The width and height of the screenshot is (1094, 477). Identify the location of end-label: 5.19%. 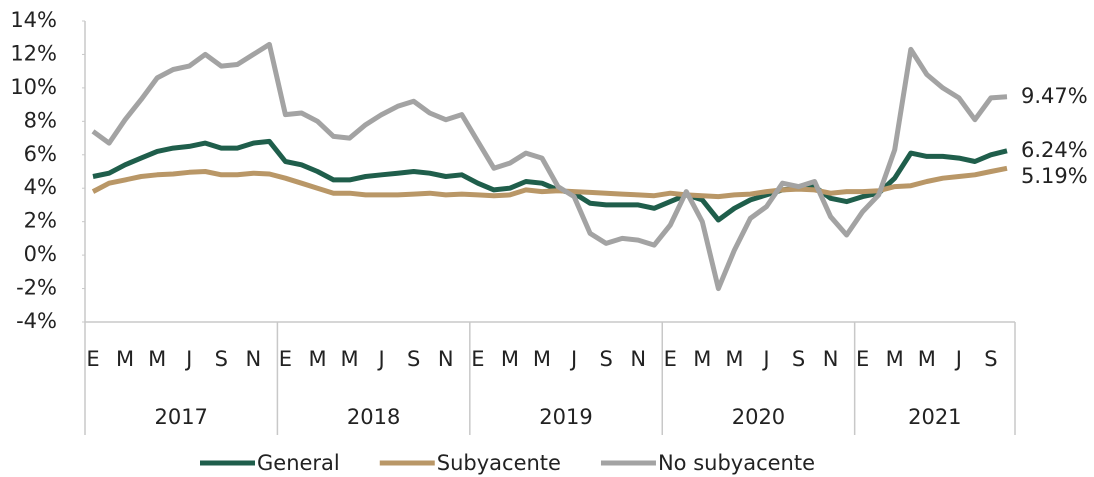
(1054, 176).